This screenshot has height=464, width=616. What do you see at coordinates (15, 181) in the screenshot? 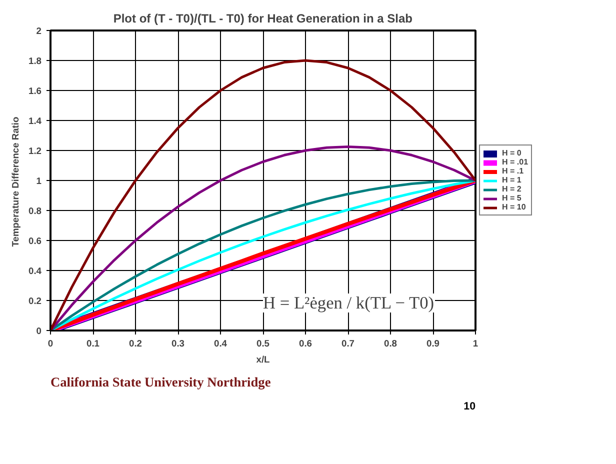
I see `y-axis-title: Temperature Difference Ratio` at bounding box center [15, 181].